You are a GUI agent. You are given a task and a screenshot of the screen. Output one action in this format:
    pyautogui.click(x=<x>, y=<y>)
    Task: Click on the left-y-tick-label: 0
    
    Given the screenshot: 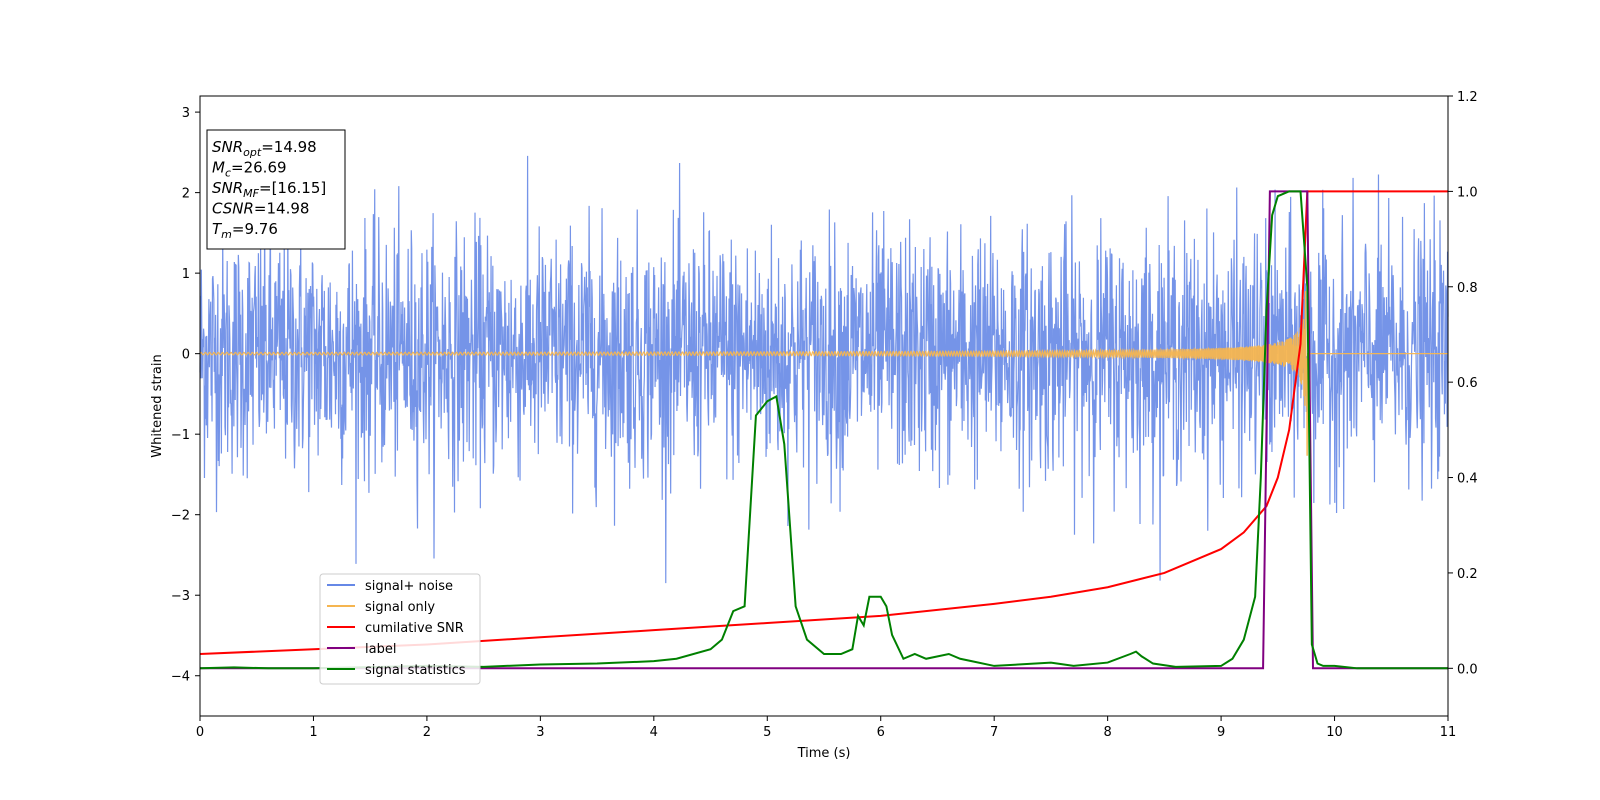 What is the action you would take?
    pyautogui.click(x=186, y=355)
    